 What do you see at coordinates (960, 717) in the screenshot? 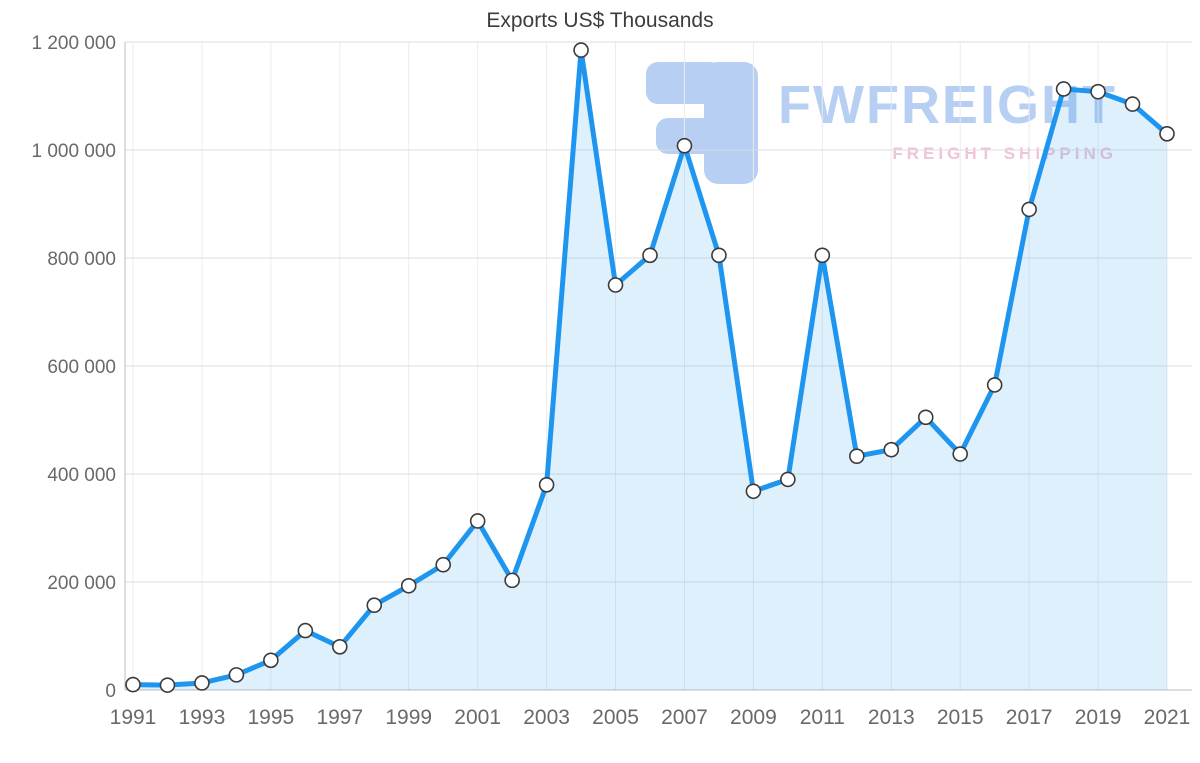
I see `x-axis-label: 2015` at bounding box center [960, 717].